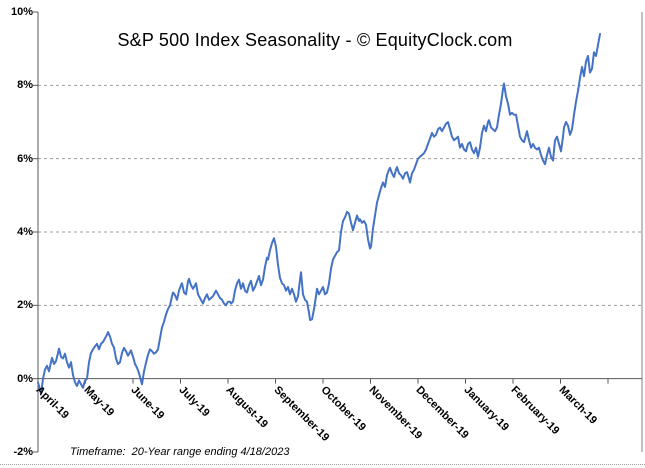 Image resolution: width=645 pixels, height=468 pixels. I want to click on chart-border, so click(322, 464).